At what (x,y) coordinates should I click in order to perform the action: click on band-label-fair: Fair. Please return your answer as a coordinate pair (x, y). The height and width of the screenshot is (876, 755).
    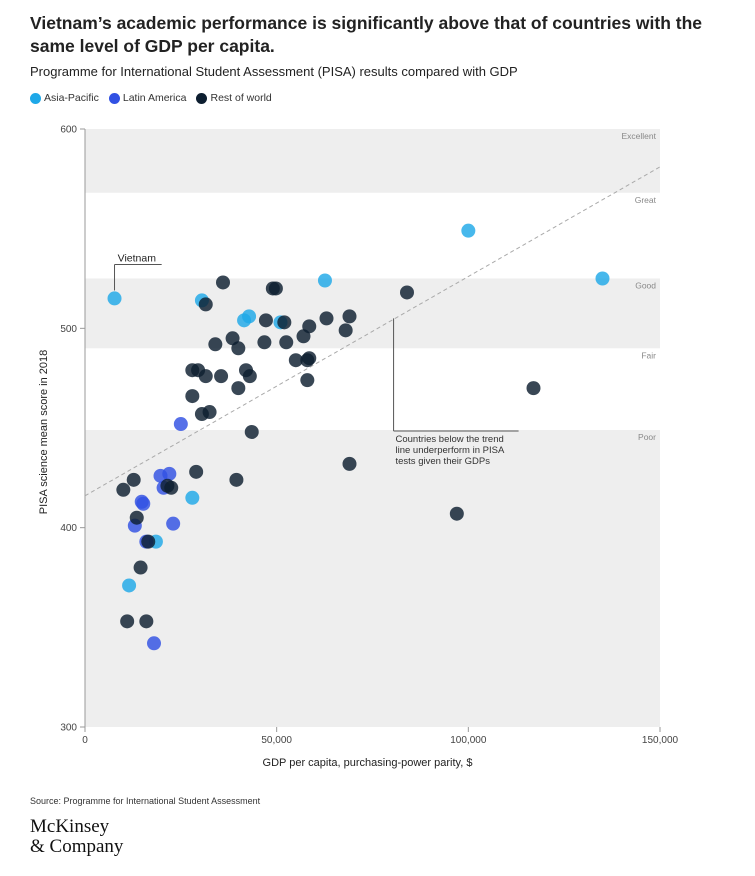
    Looking at the image, I should click on (648, 355).